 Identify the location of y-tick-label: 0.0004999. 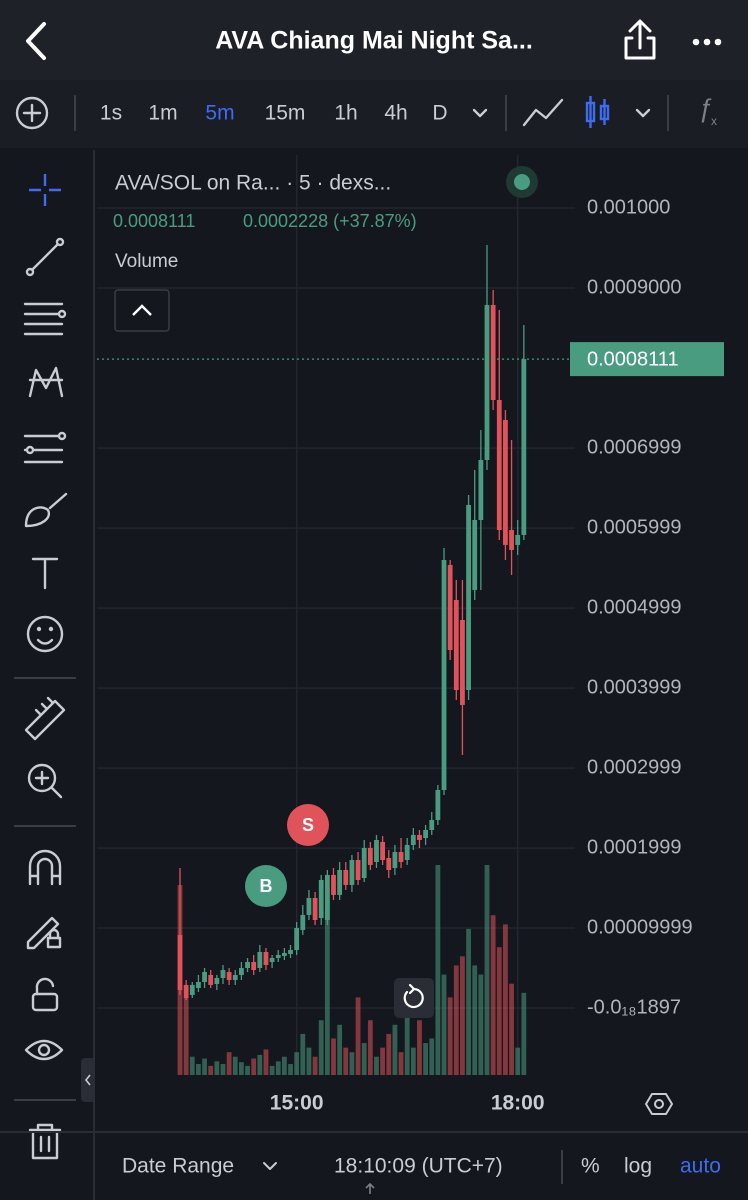
(634, 607).